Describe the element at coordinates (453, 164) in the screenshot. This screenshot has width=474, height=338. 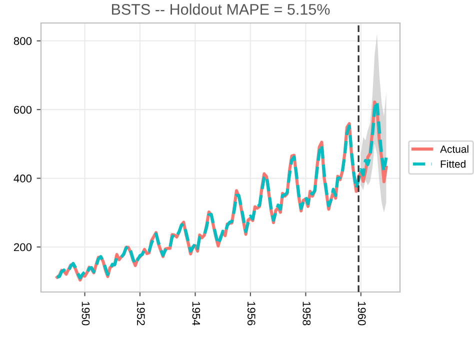
I see `legend-label: Fitted` at that location.